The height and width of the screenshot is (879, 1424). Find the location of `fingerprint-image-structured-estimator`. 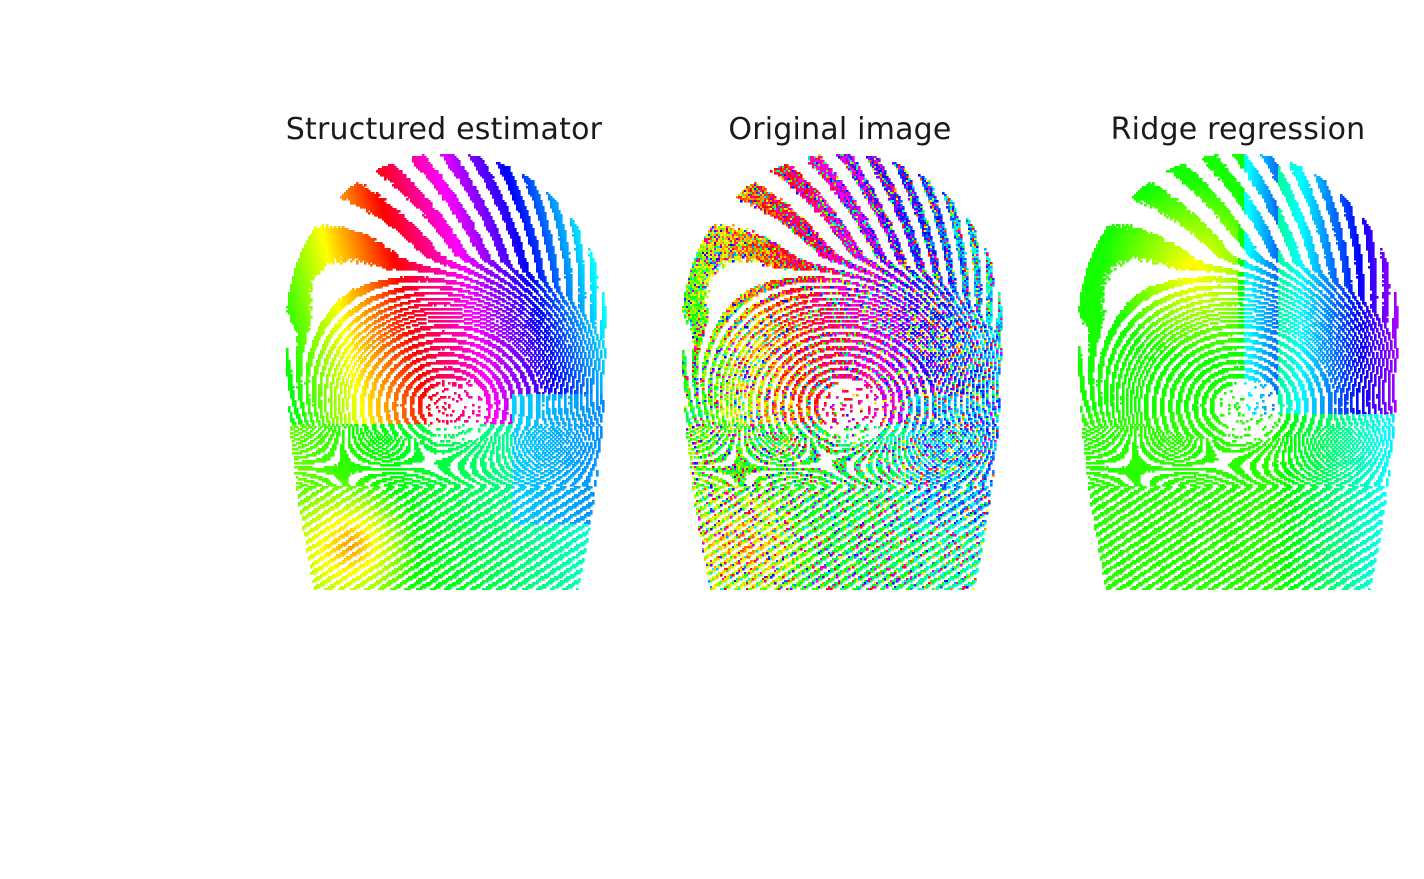

fingerprint-image-structured-estimator is located at coordinates (446, 372).